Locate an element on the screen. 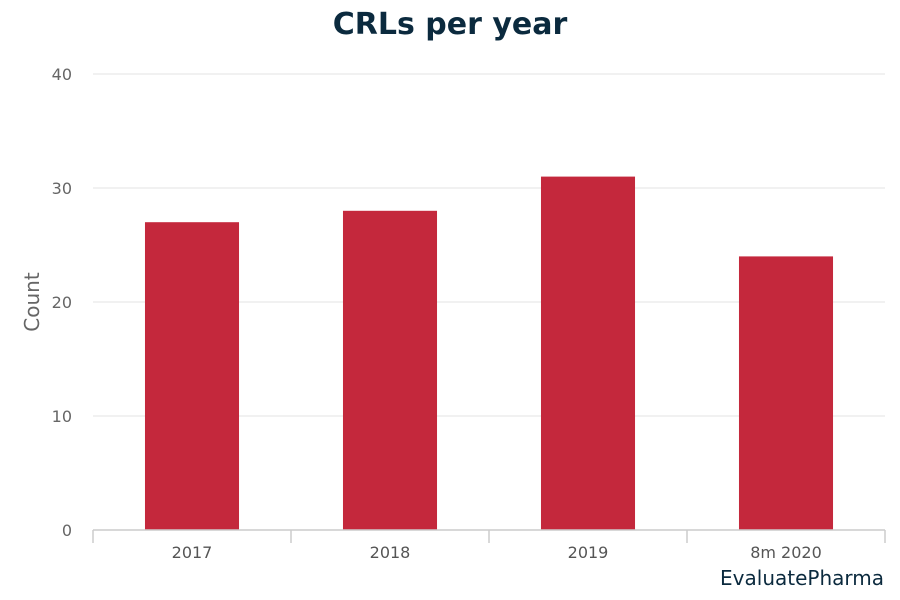 The width and height of the screenshot is (900, 600). axes is located at coordinates (489, 536).